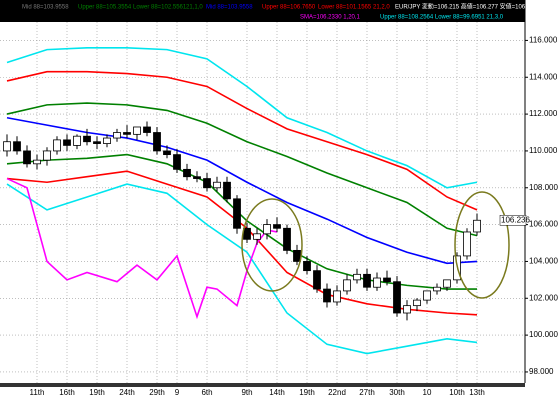  Describe the element at coordinates (543, 150) in the screenshot. I see `y-tick-label: 110.000` at that location.